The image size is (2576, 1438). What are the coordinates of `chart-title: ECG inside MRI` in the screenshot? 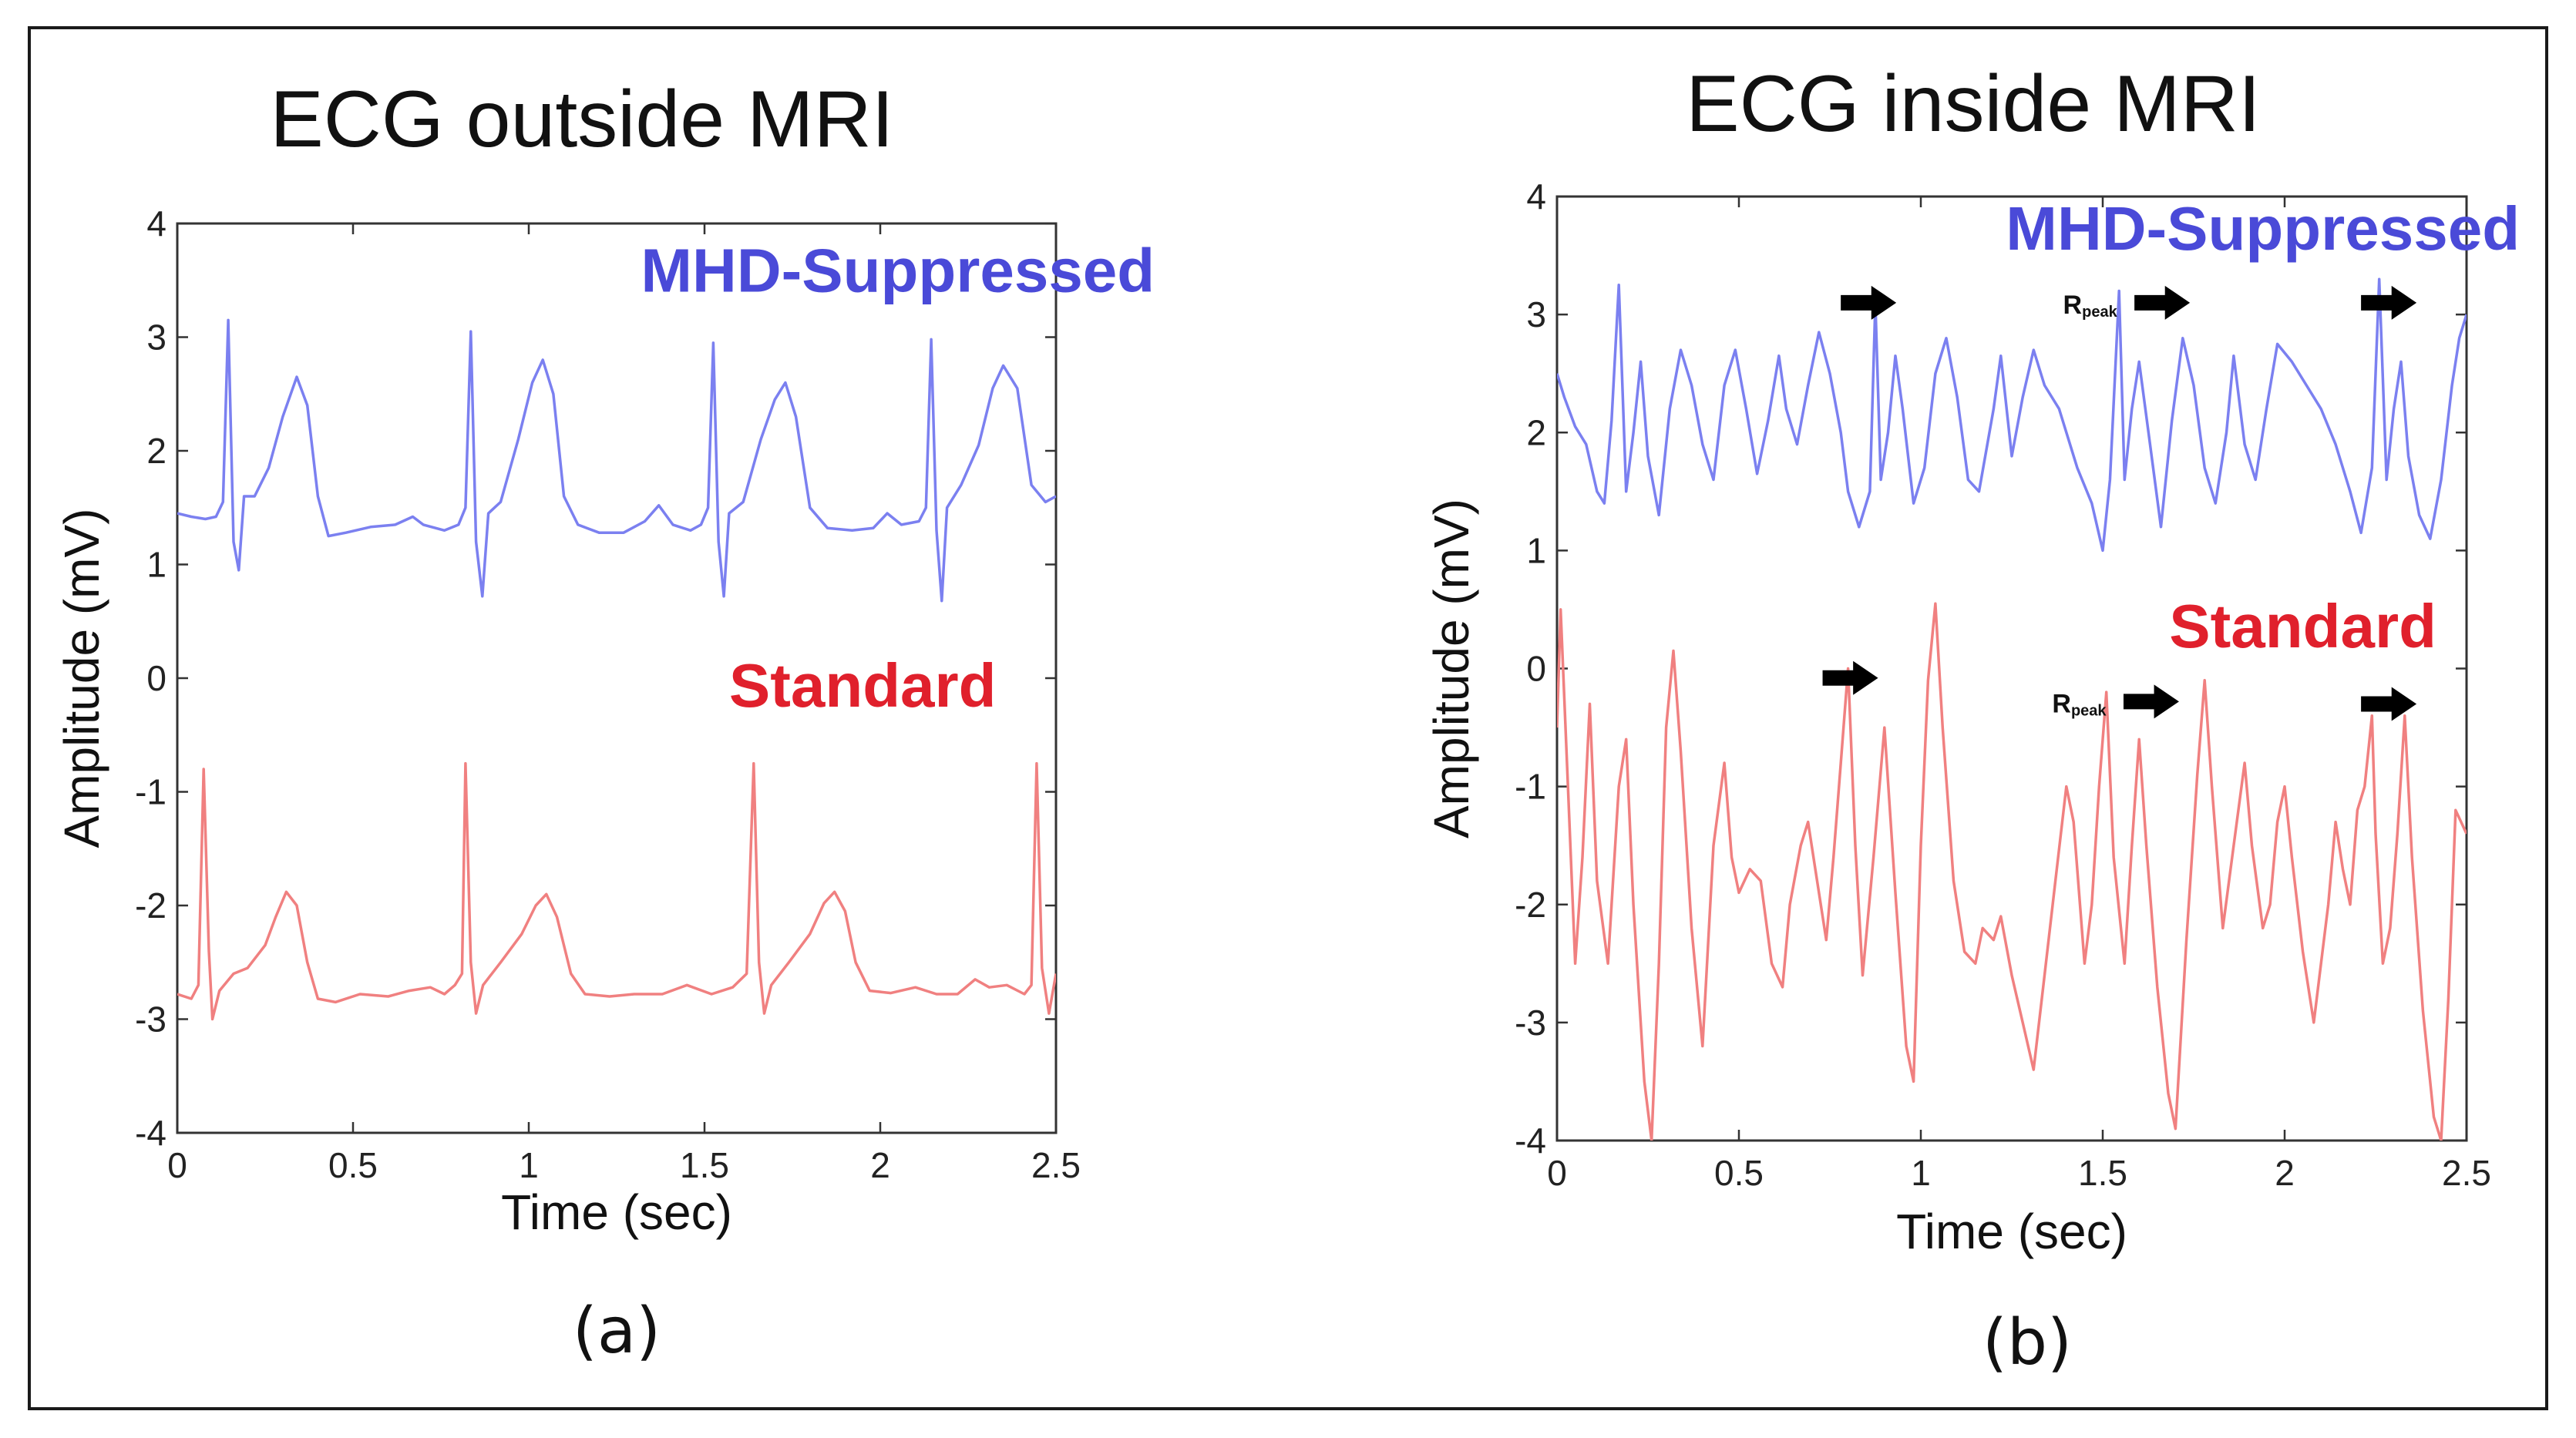 It's located at (1973, 104).